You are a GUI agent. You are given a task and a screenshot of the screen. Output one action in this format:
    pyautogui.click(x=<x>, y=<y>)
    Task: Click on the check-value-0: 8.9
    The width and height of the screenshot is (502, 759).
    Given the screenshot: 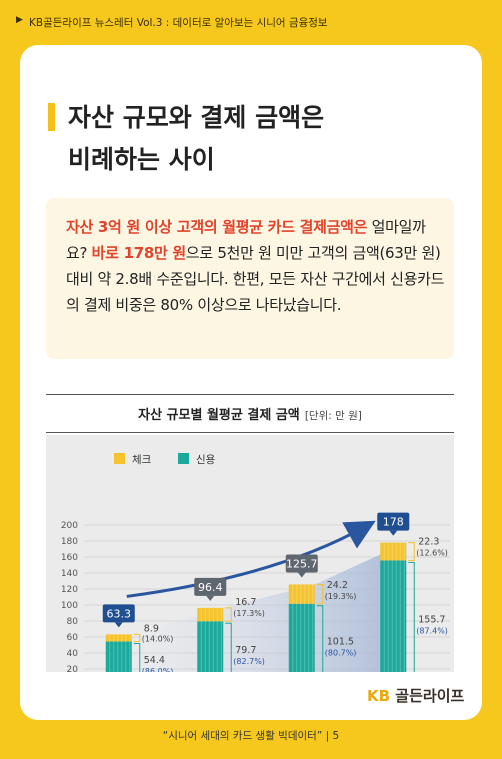 What is the action you would take?
    pyautogui.click(x=151, y=628)
    